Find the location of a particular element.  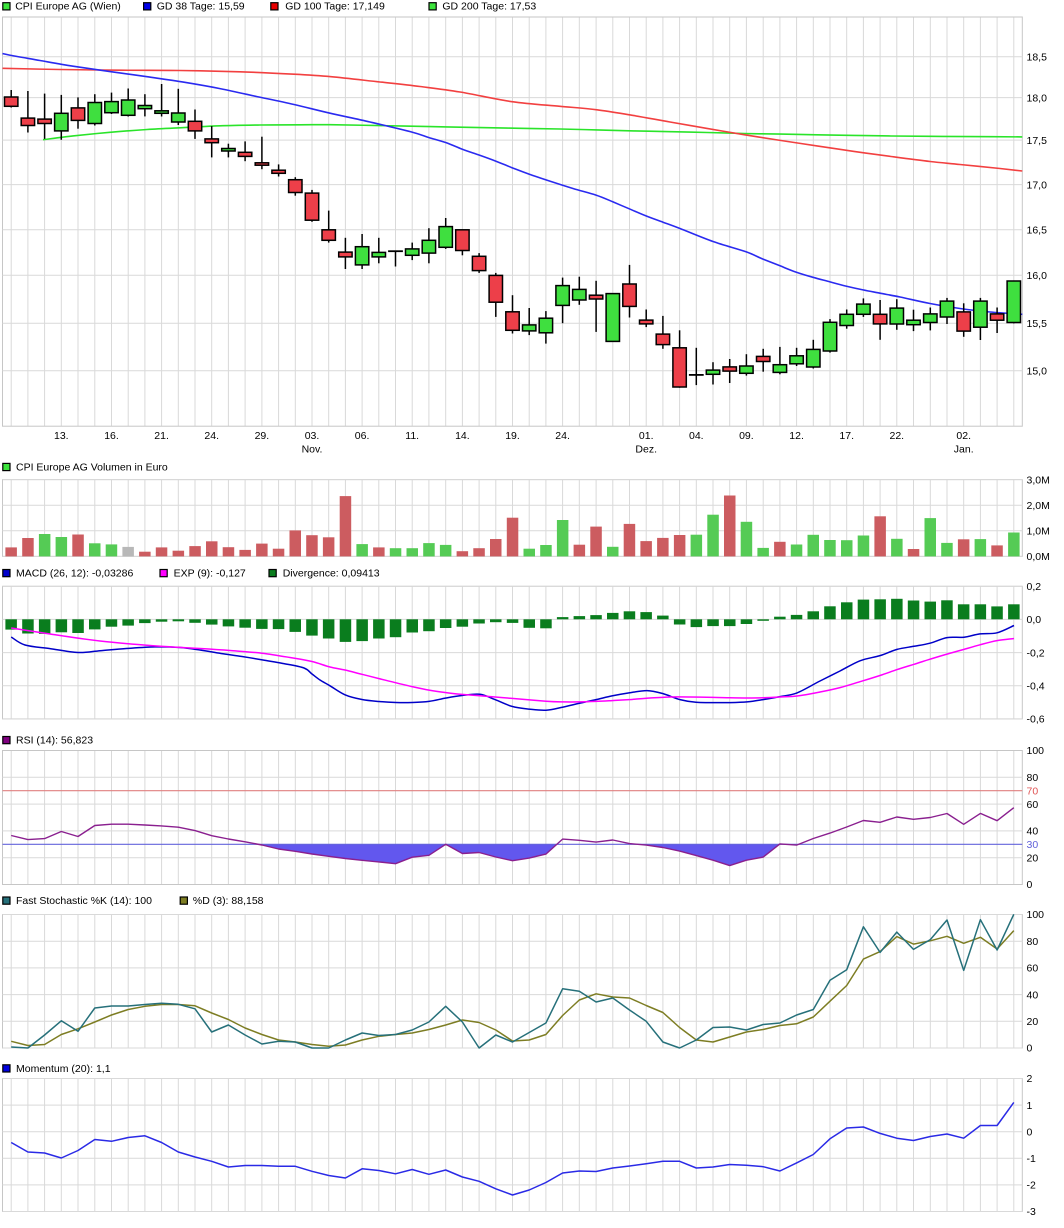

svg-text: 04. is located at coordinates (696, 436).